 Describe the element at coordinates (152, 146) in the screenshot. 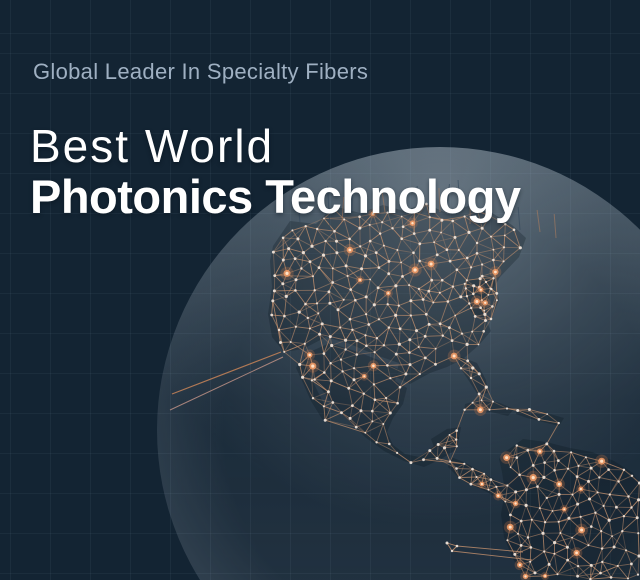

I see `headline-line1: Best World` at that location.